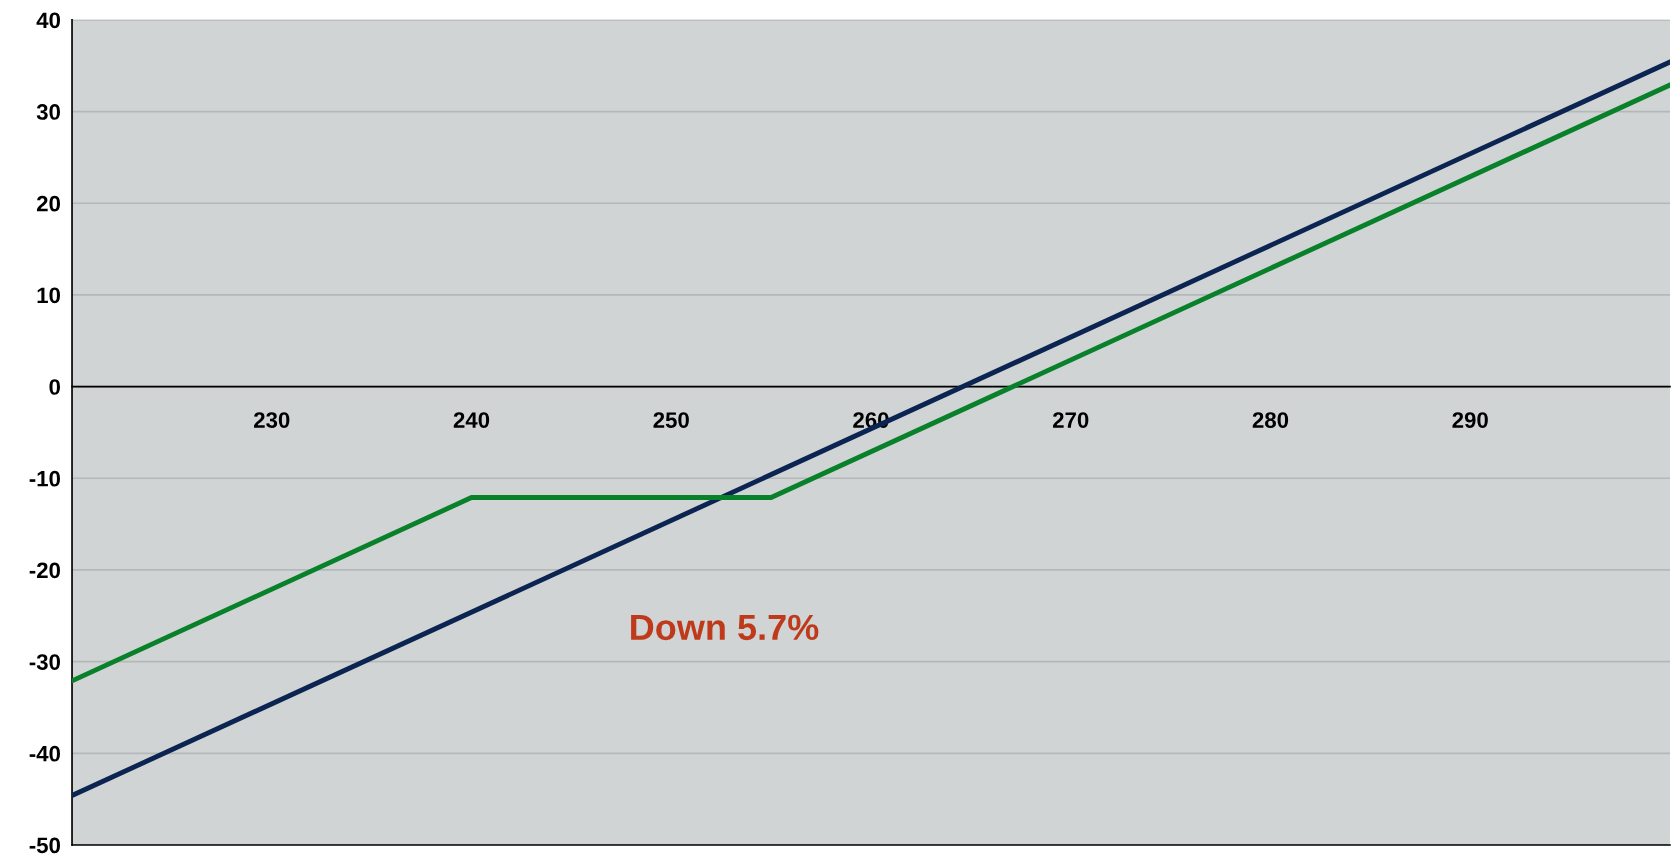 This screenshot has height=864, width=1675. What do you see at coordinates (45, 478) in the screenshot?
I see `y-tick-label: -10` at bounding box center [45, 478].